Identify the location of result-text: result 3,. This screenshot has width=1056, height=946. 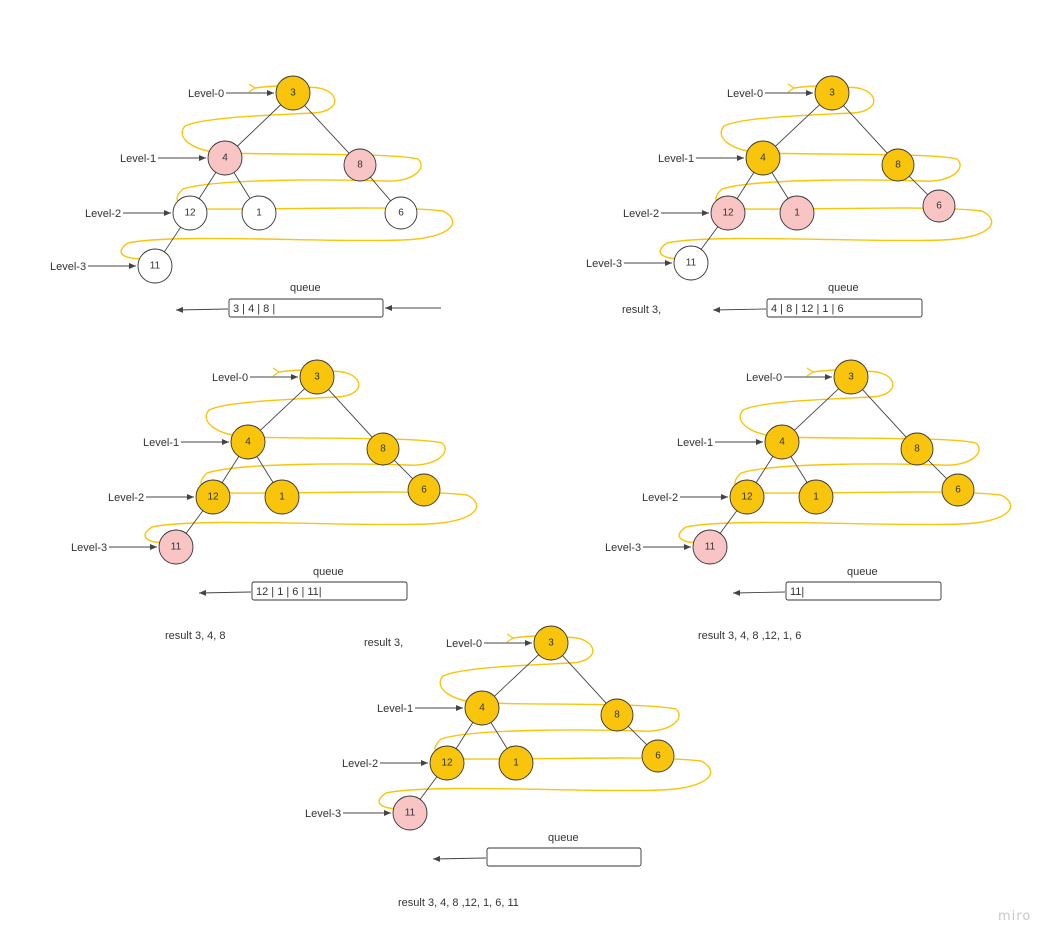
(641, 310).